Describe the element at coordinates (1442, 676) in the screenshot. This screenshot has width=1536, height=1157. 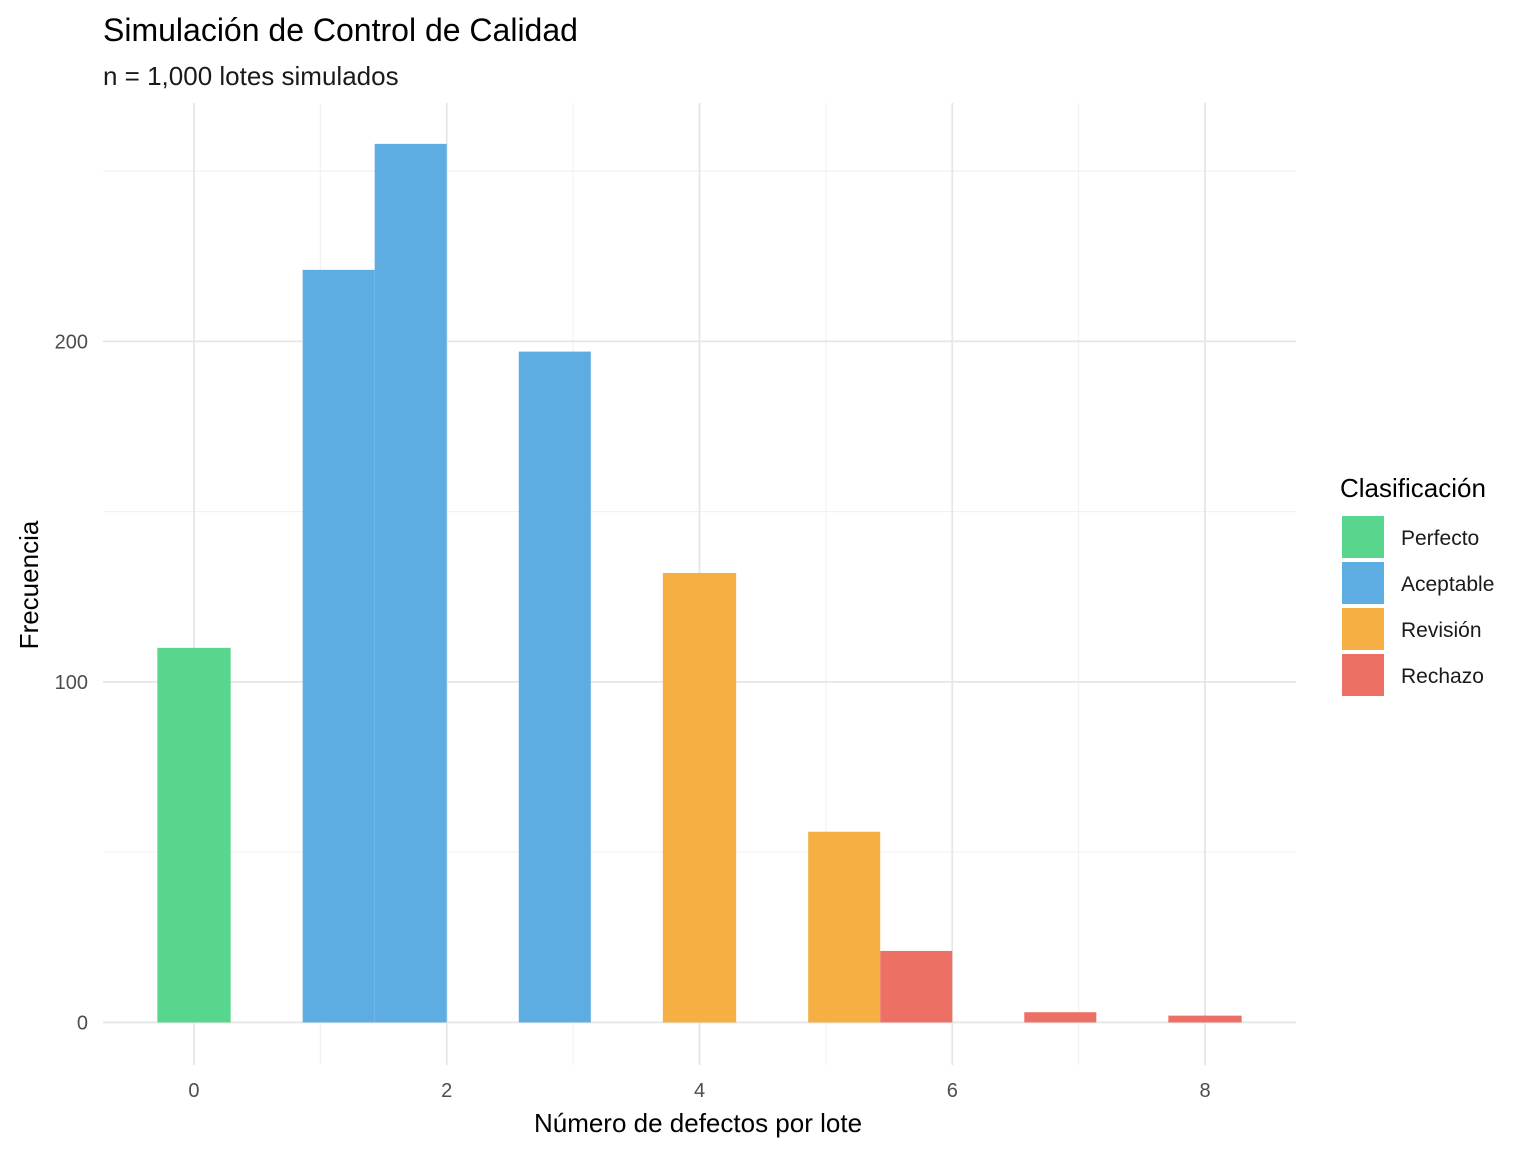
I see `legend-label: Rechazo` at that location.